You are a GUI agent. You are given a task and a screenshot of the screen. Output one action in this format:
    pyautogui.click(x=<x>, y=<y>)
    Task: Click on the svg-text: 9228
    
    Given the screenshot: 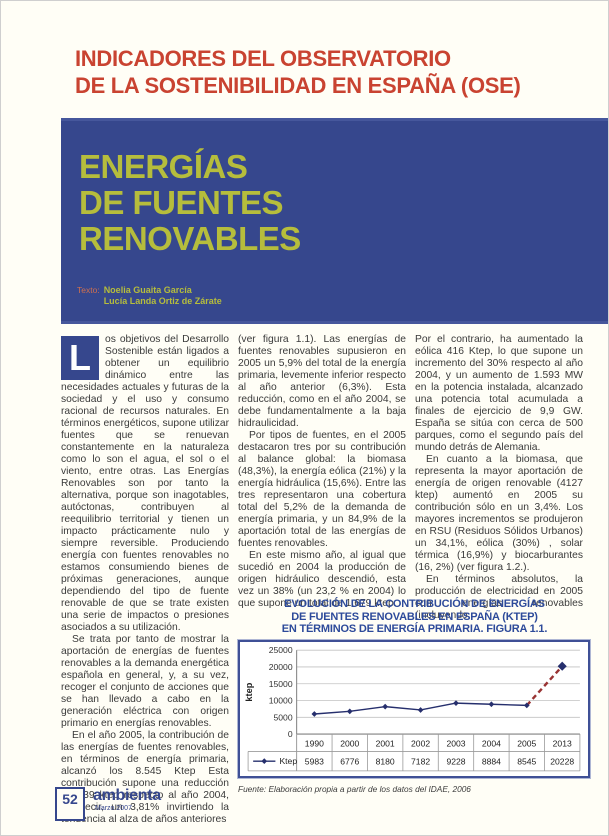 What is the action you would take?
    pyautogui.click(x=455, y=762)
    